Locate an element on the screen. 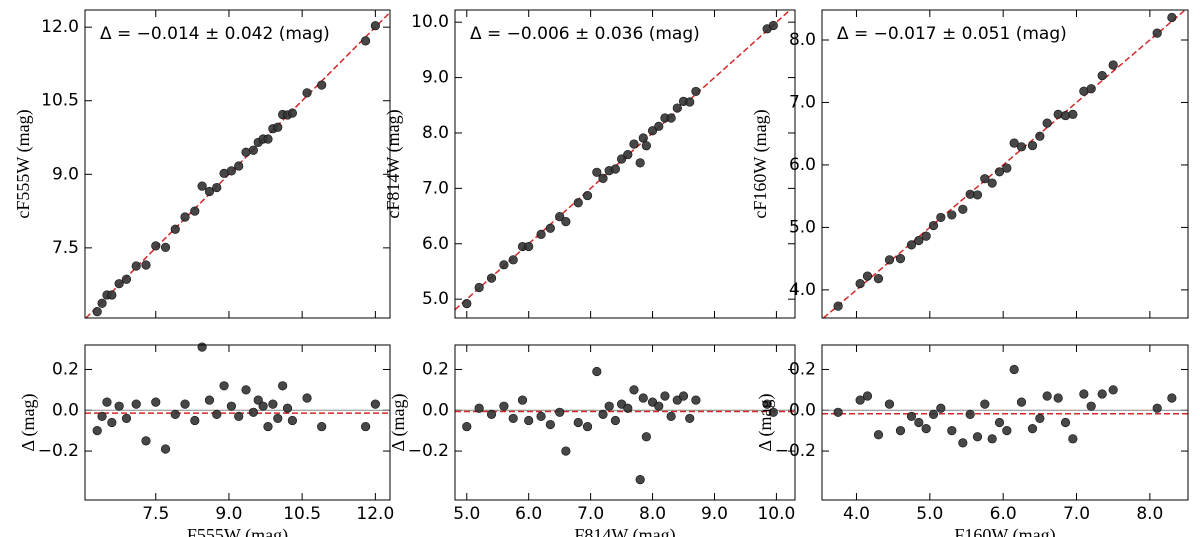 This screenshot has width=1200, height=537. y-axis-label: cF160W (mag) is located at coordinates (760, 163).